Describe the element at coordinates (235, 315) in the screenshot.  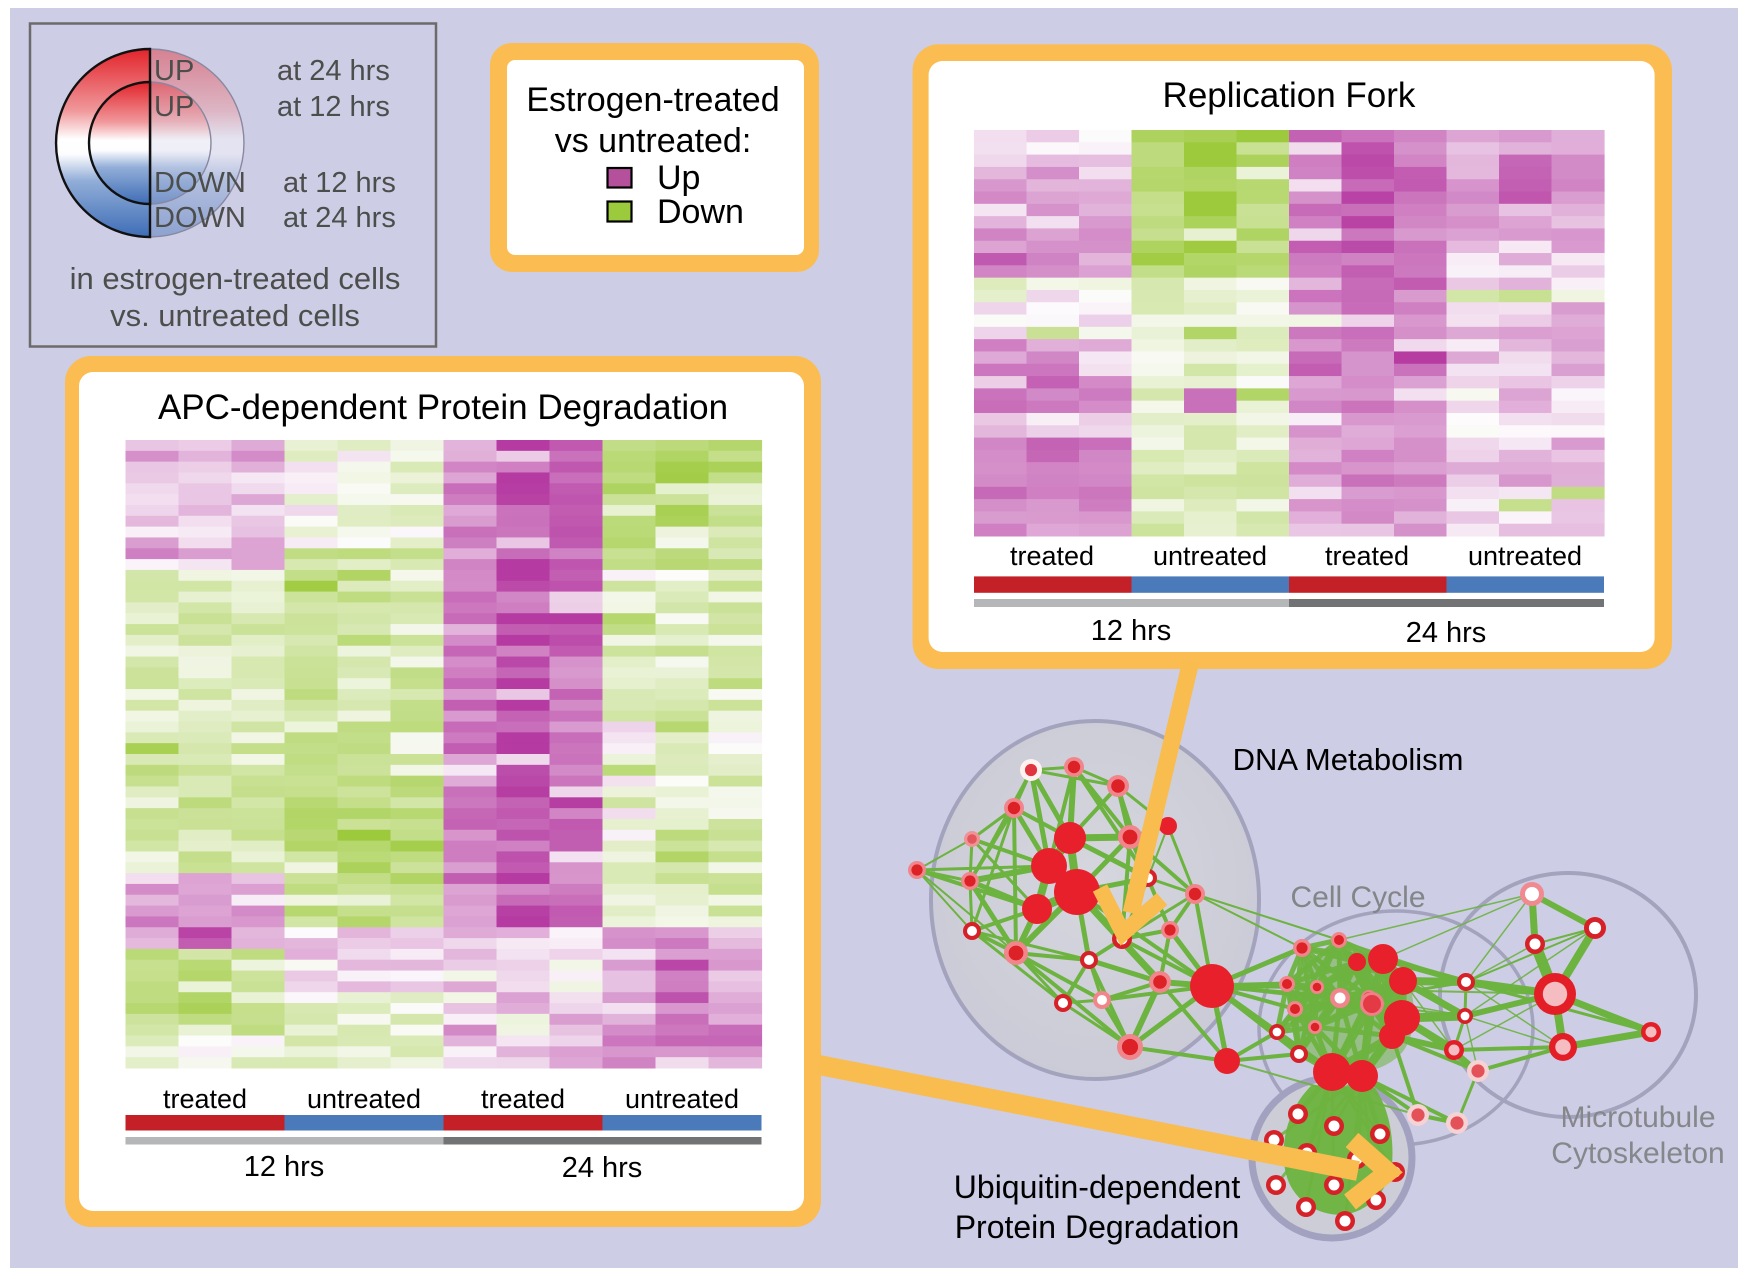
I see `svg-text: vs. untreated cells` at that location.